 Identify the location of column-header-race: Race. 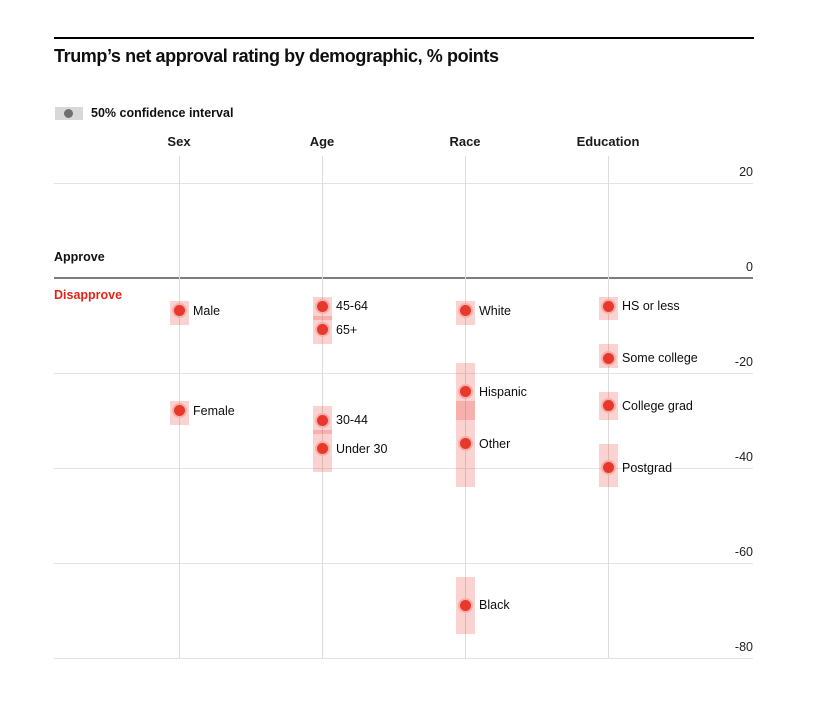
(465, 141).